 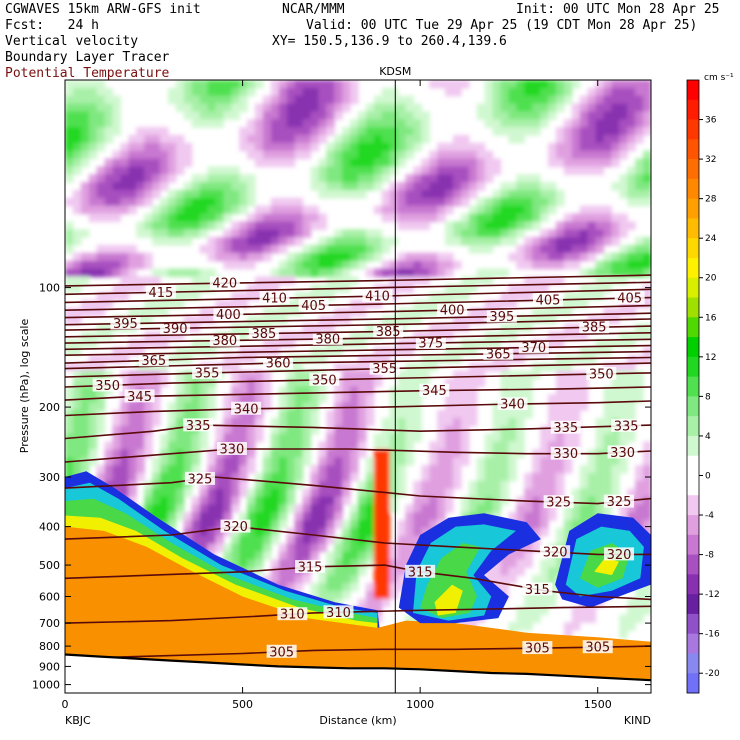 What do you see at coordinates (207, 373) in the screenshot?
I see `theta-label-355: 355` at bounding box center [207, 373].